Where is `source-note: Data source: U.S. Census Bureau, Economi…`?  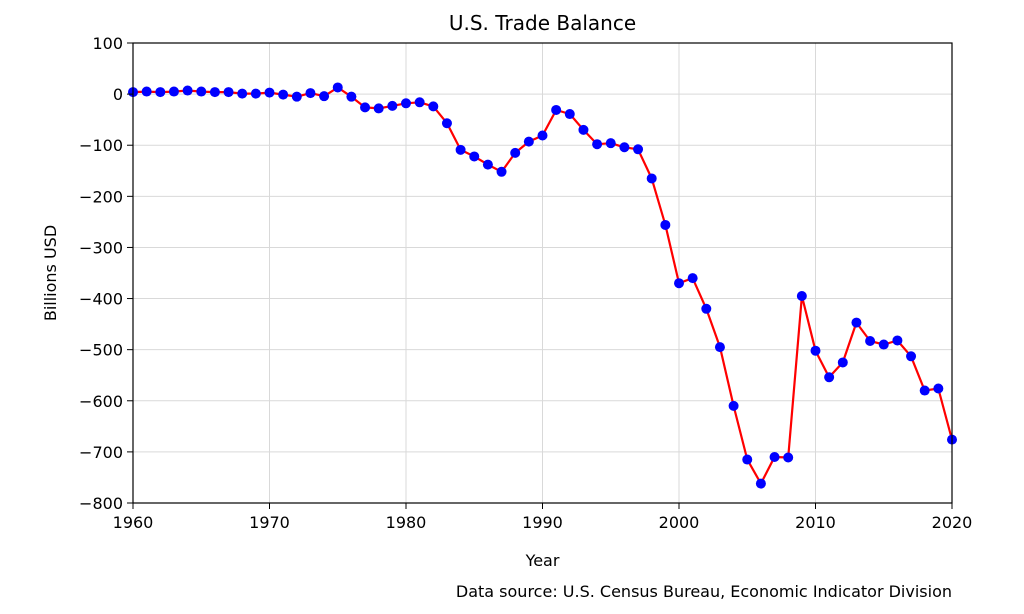
source-note: Data source: U.S. Census Bureau, Economi… is located at coordinates (704, 591).